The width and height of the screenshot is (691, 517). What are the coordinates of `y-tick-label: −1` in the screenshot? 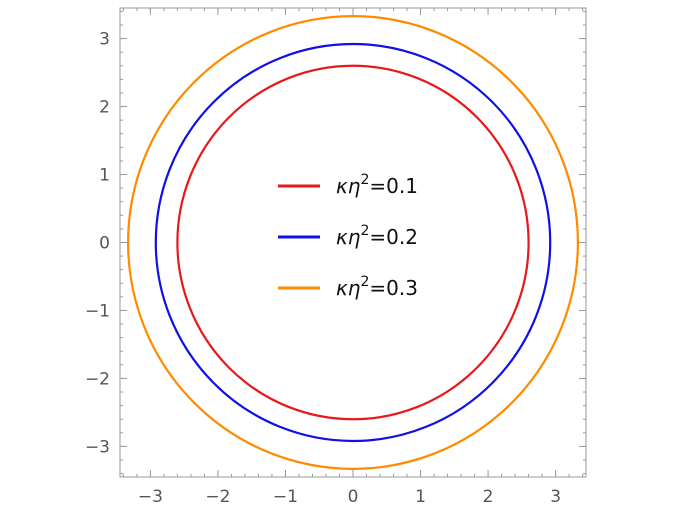 It's located at (97, 311).